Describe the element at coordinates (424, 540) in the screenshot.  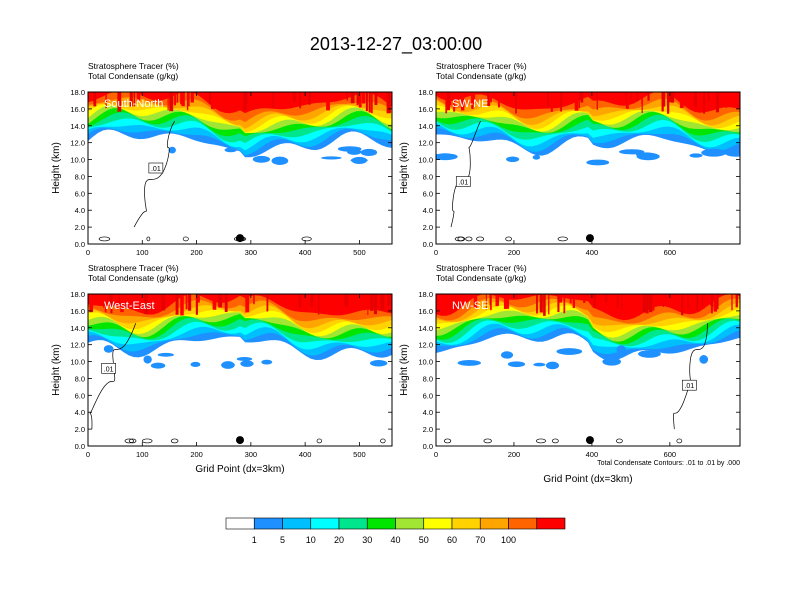
I see `colorbar-label: 50` at that location.